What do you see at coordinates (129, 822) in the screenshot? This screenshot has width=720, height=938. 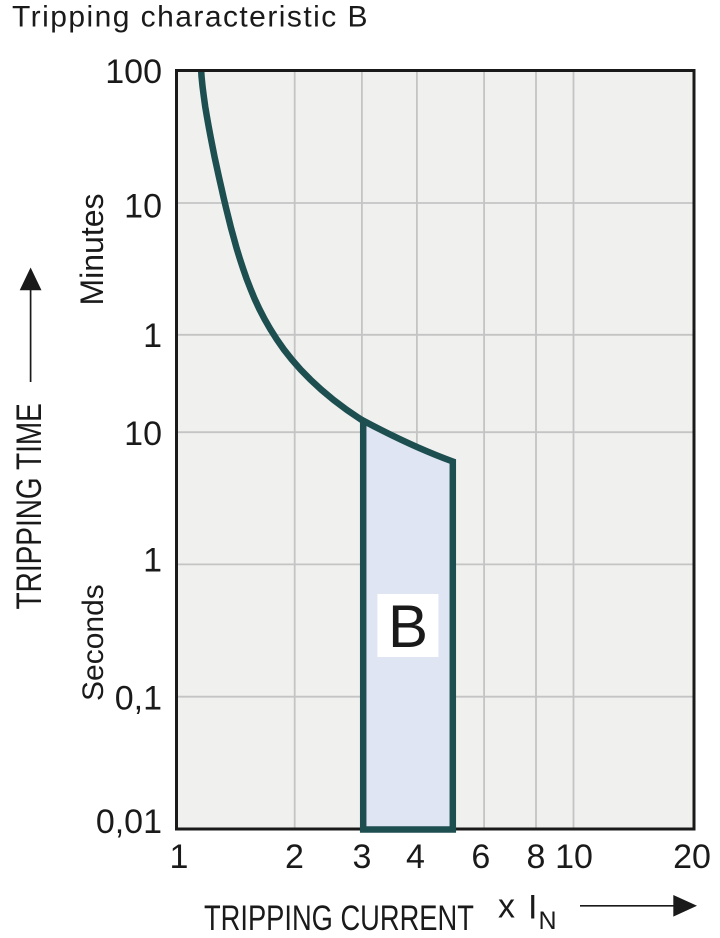 I see `svg-text: 0,01` at bounding box center [129, 822].